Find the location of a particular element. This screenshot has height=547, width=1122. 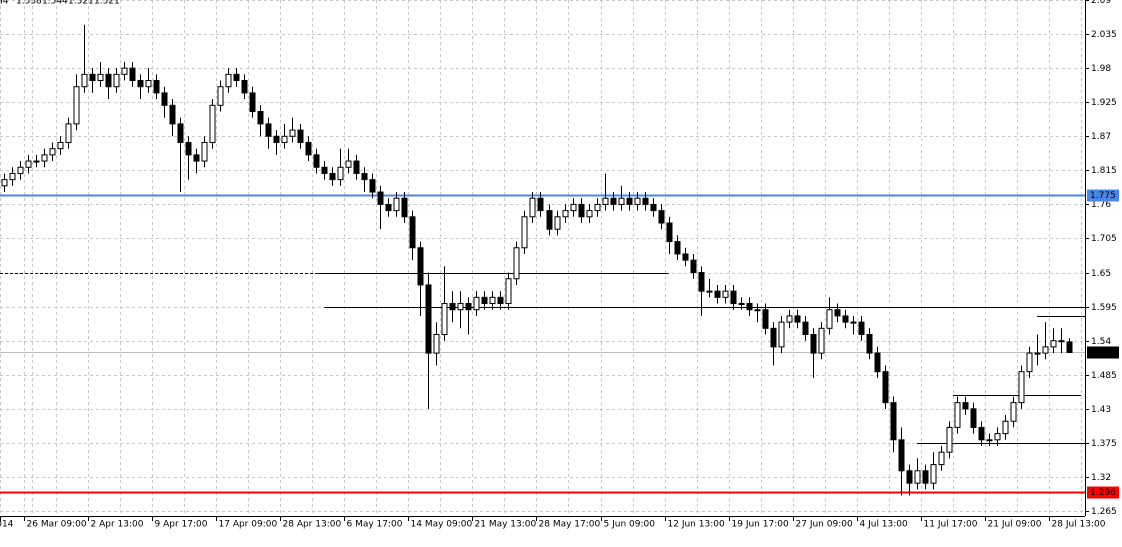

y-tick-label: 2.035 is located at coordinates (1104, 35).